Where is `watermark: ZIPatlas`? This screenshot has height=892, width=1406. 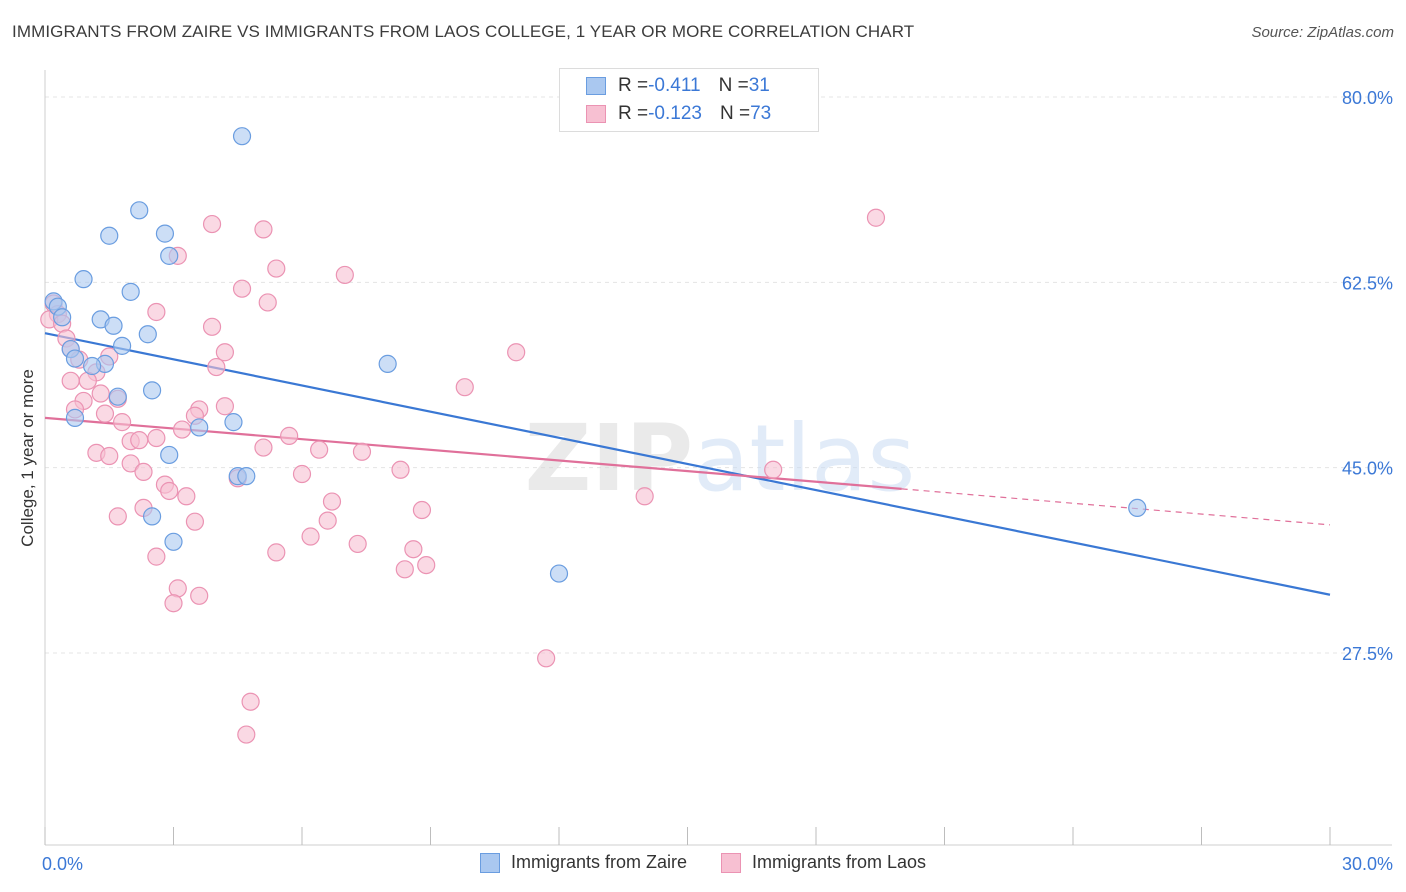
watermark: ZIPatlas is located at coordinates (720, 458).